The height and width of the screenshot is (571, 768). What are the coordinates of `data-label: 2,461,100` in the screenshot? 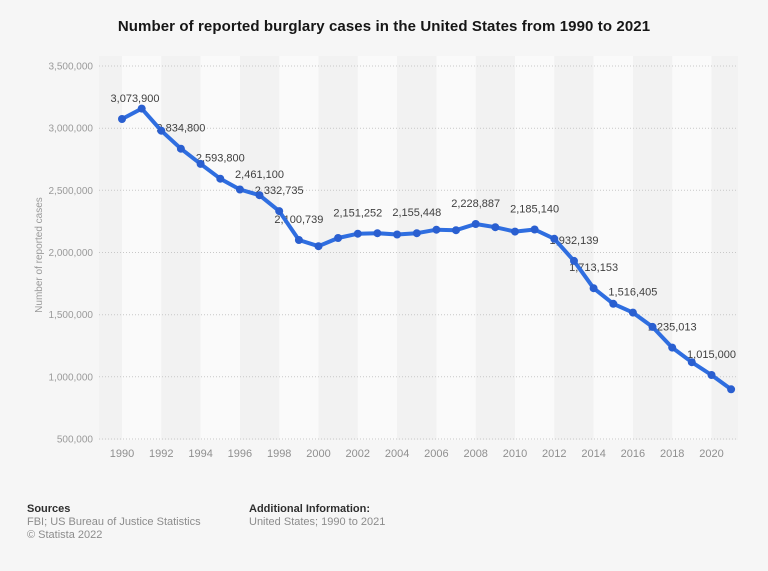 It's located at (259, 175).